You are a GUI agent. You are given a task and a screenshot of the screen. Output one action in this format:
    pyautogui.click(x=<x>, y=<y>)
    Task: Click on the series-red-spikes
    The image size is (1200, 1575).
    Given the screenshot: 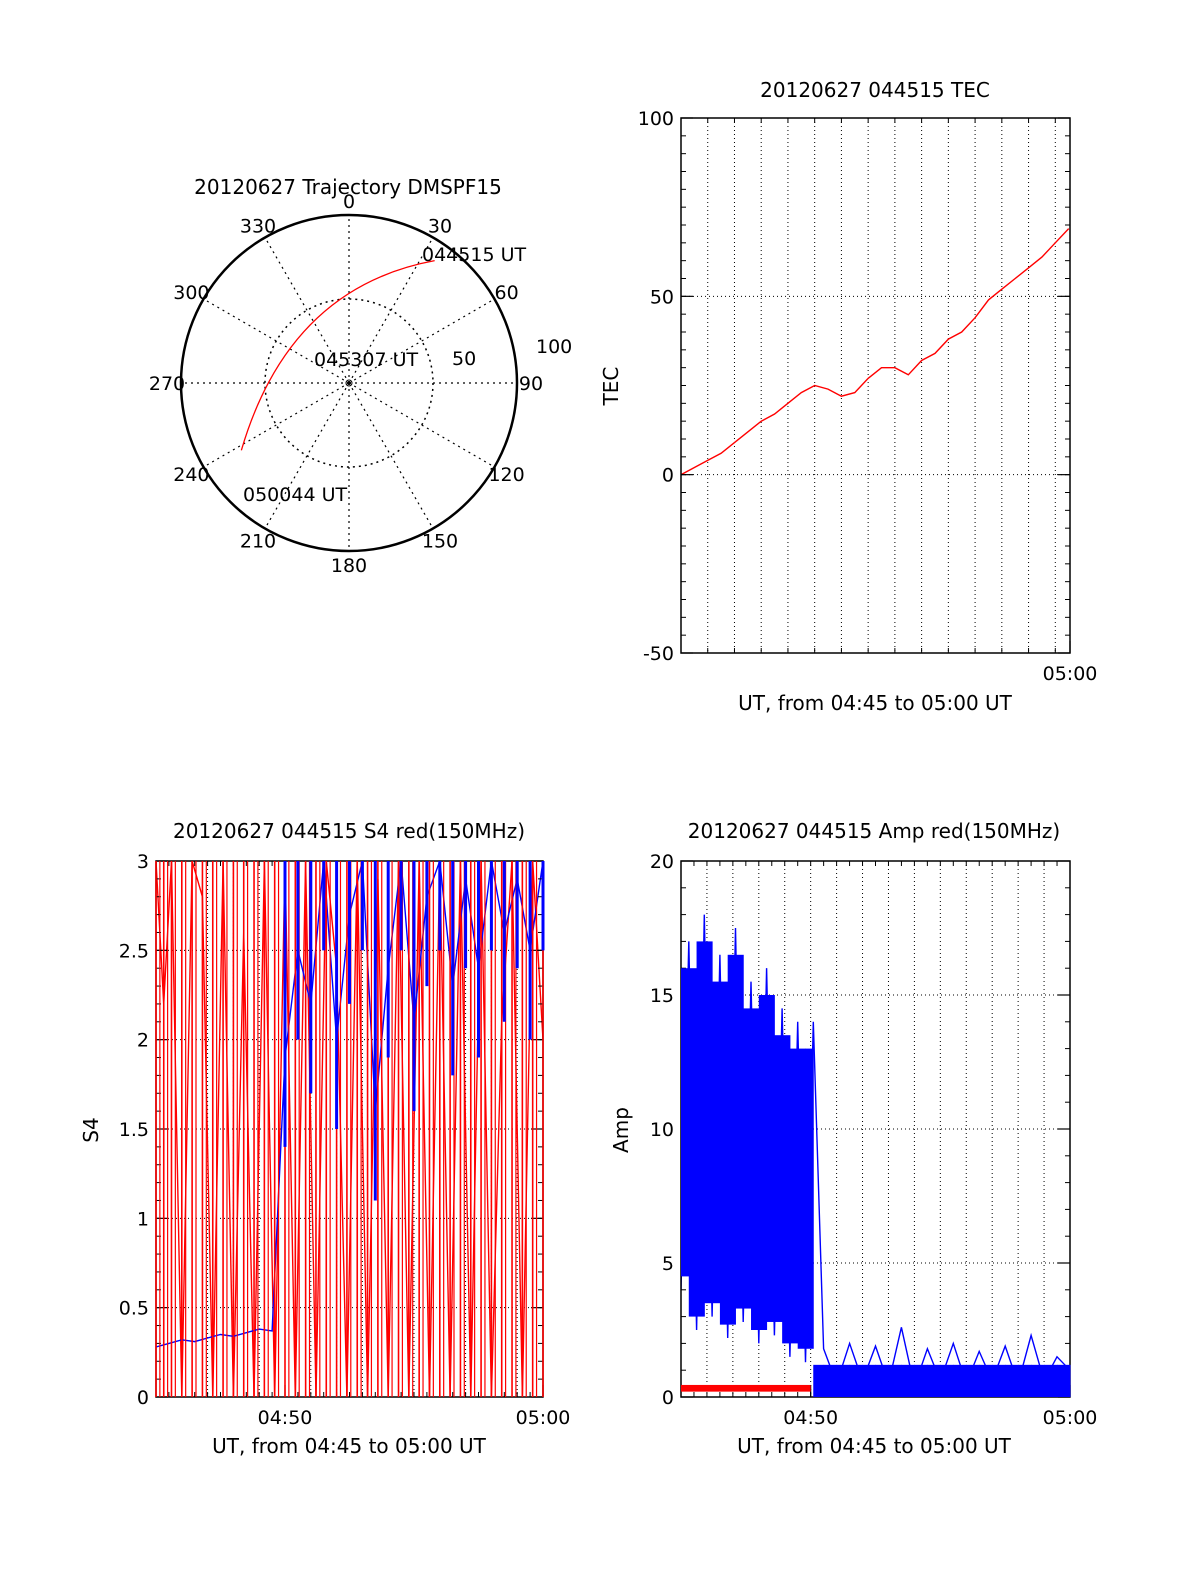 What is the action you would take?
    pyautogui.click(x=349, y=1129)
    